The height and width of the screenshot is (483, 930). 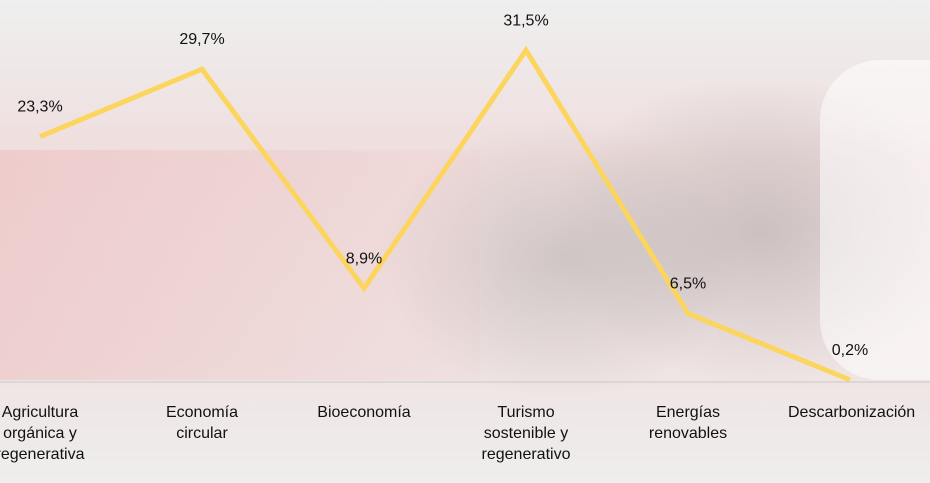 What do you see at coordinates (42, 433) in the screenshot?
I see `x-tick-label: Agricultura orgánica y regenerativa` at bounding box center [42, 433].